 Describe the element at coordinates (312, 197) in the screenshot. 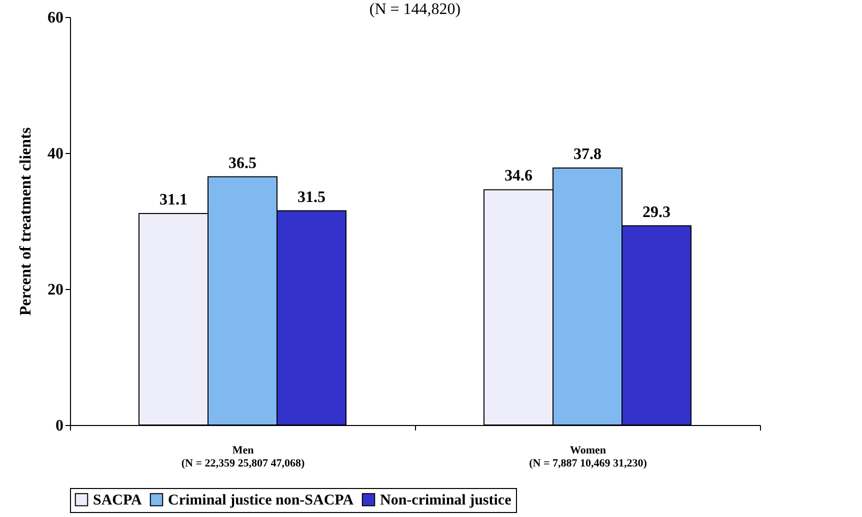

I see `data-label: 31.5` at that location.